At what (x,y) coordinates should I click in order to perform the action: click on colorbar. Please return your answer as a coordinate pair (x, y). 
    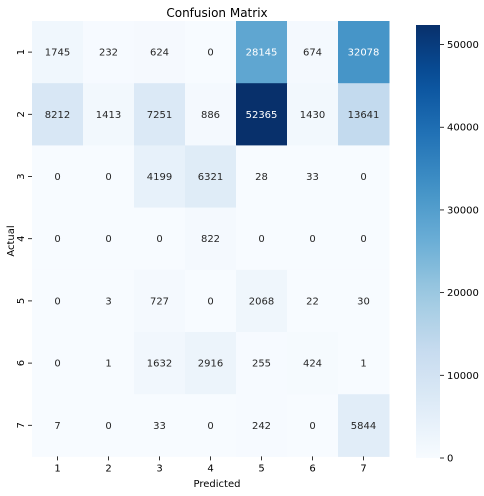
    Looking at the image, I should click on (428, 241).